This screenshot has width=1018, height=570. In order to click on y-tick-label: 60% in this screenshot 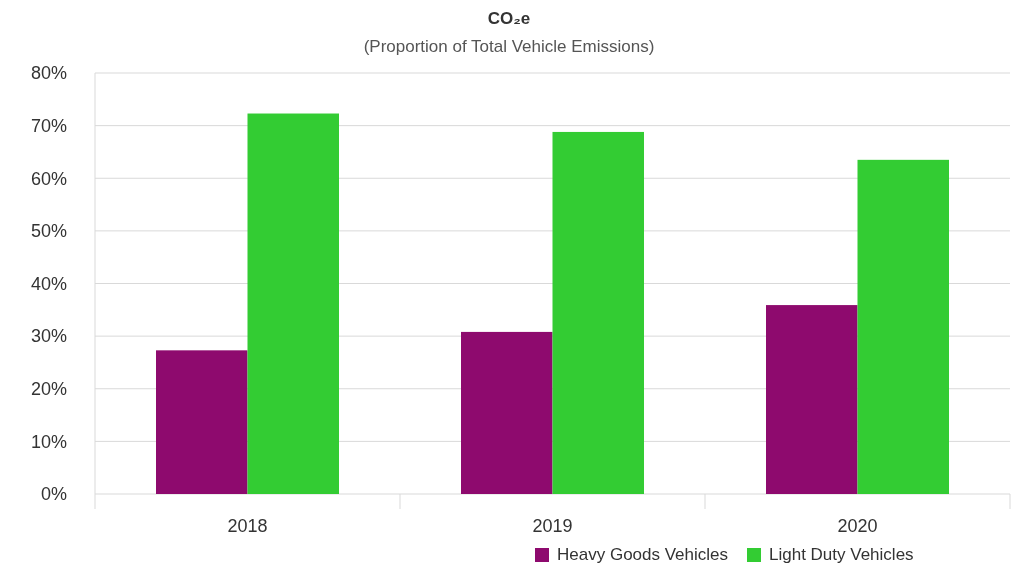, I will do `click(48, 178)`.